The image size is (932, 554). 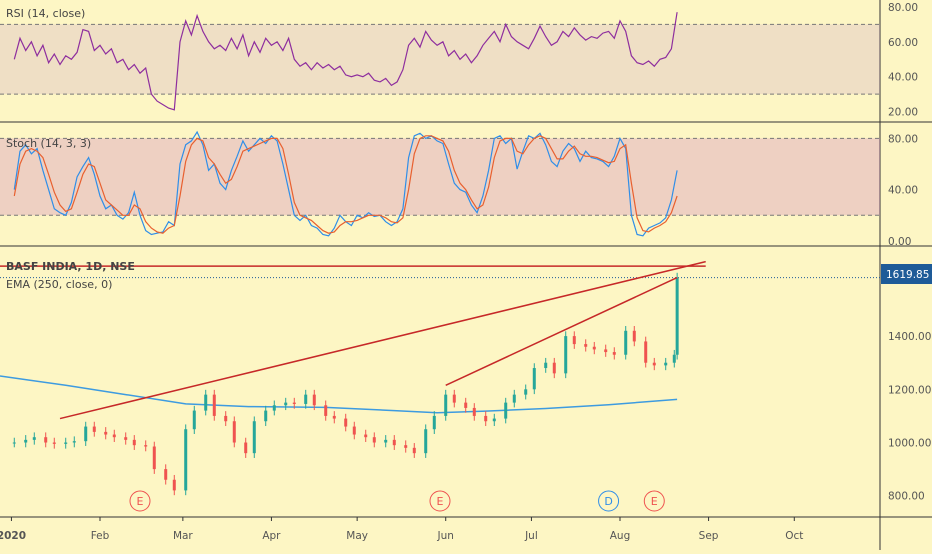 What do you see at coordinates (48, 143) in the screenshot?
I see `stoch-title: Stoch (14, 3, 3)` at bounding box center [48, 143].